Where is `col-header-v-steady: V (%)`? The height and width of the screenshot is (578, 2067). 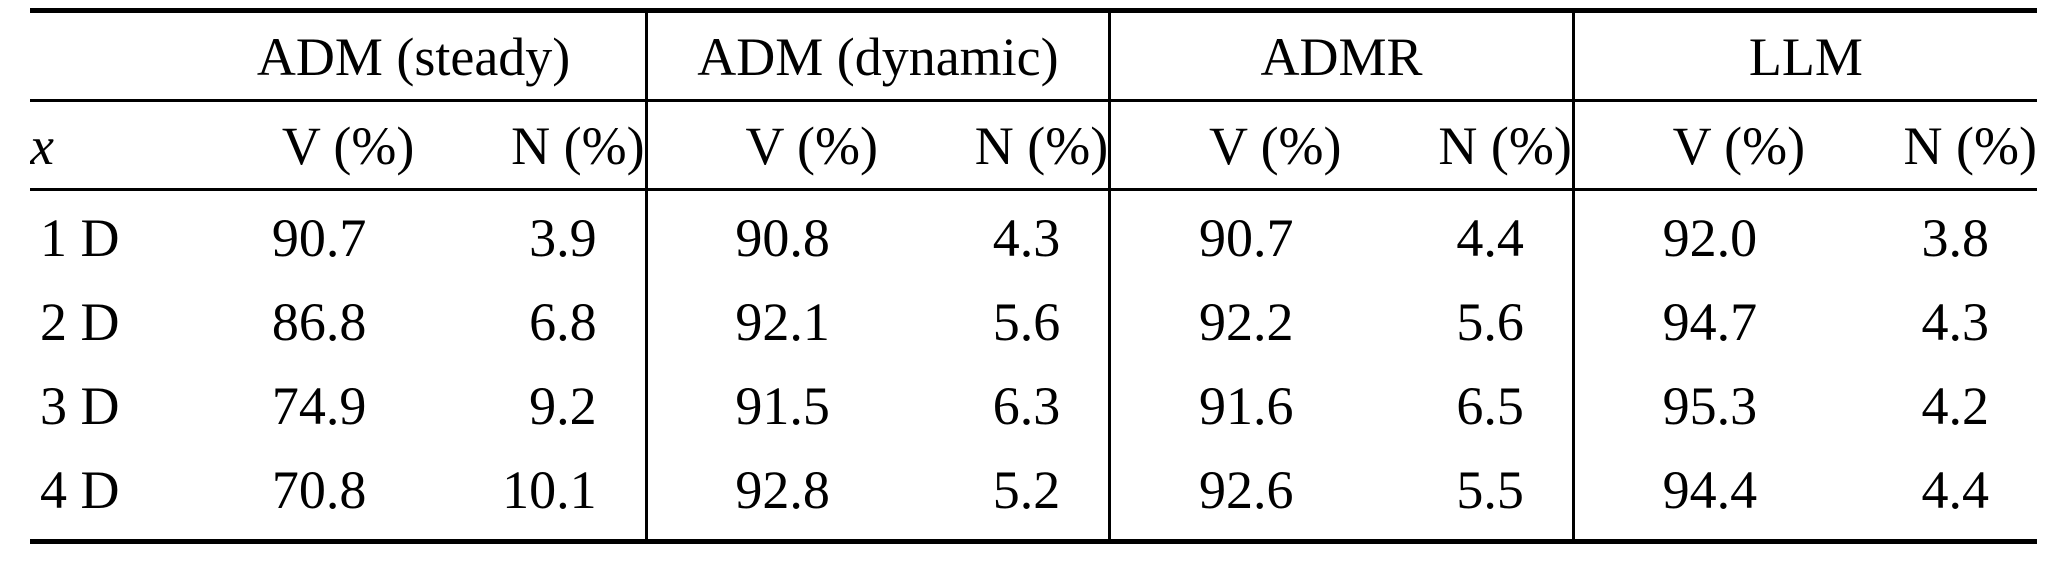 col-header-v-steady: V (%) is located at coordinates (298, 145).